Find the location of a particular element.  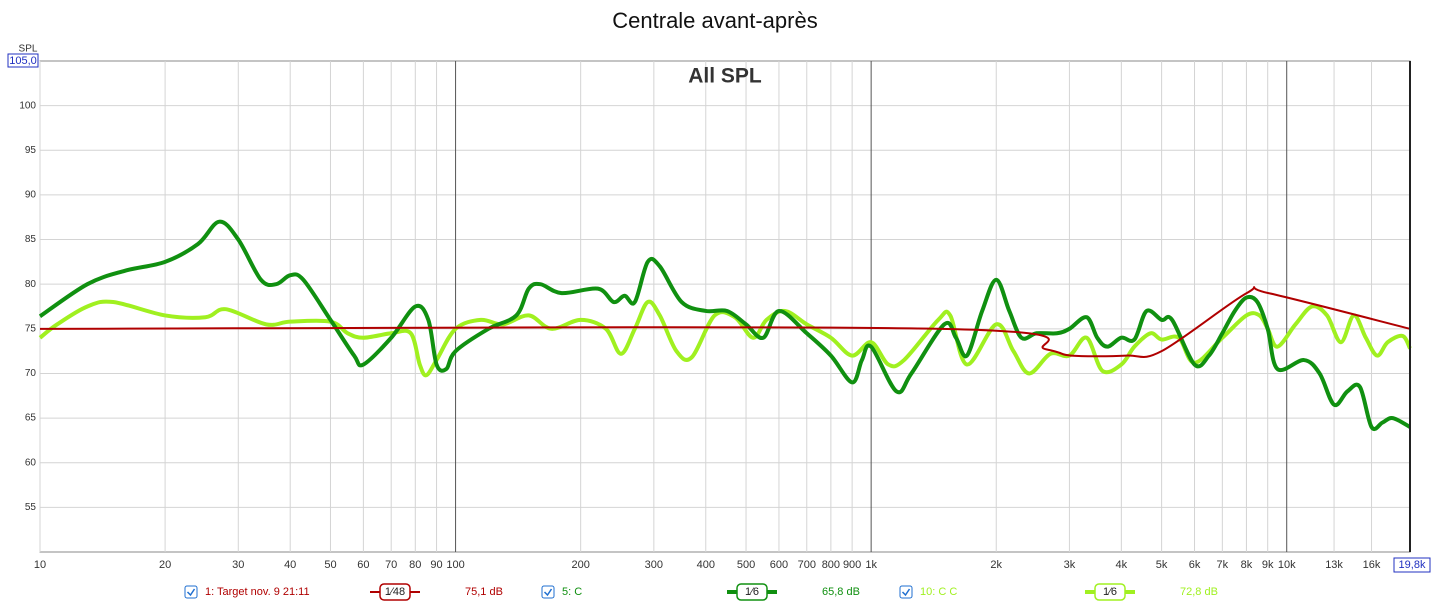

x-tick-label: 700 is located at coordinates (807, 565).